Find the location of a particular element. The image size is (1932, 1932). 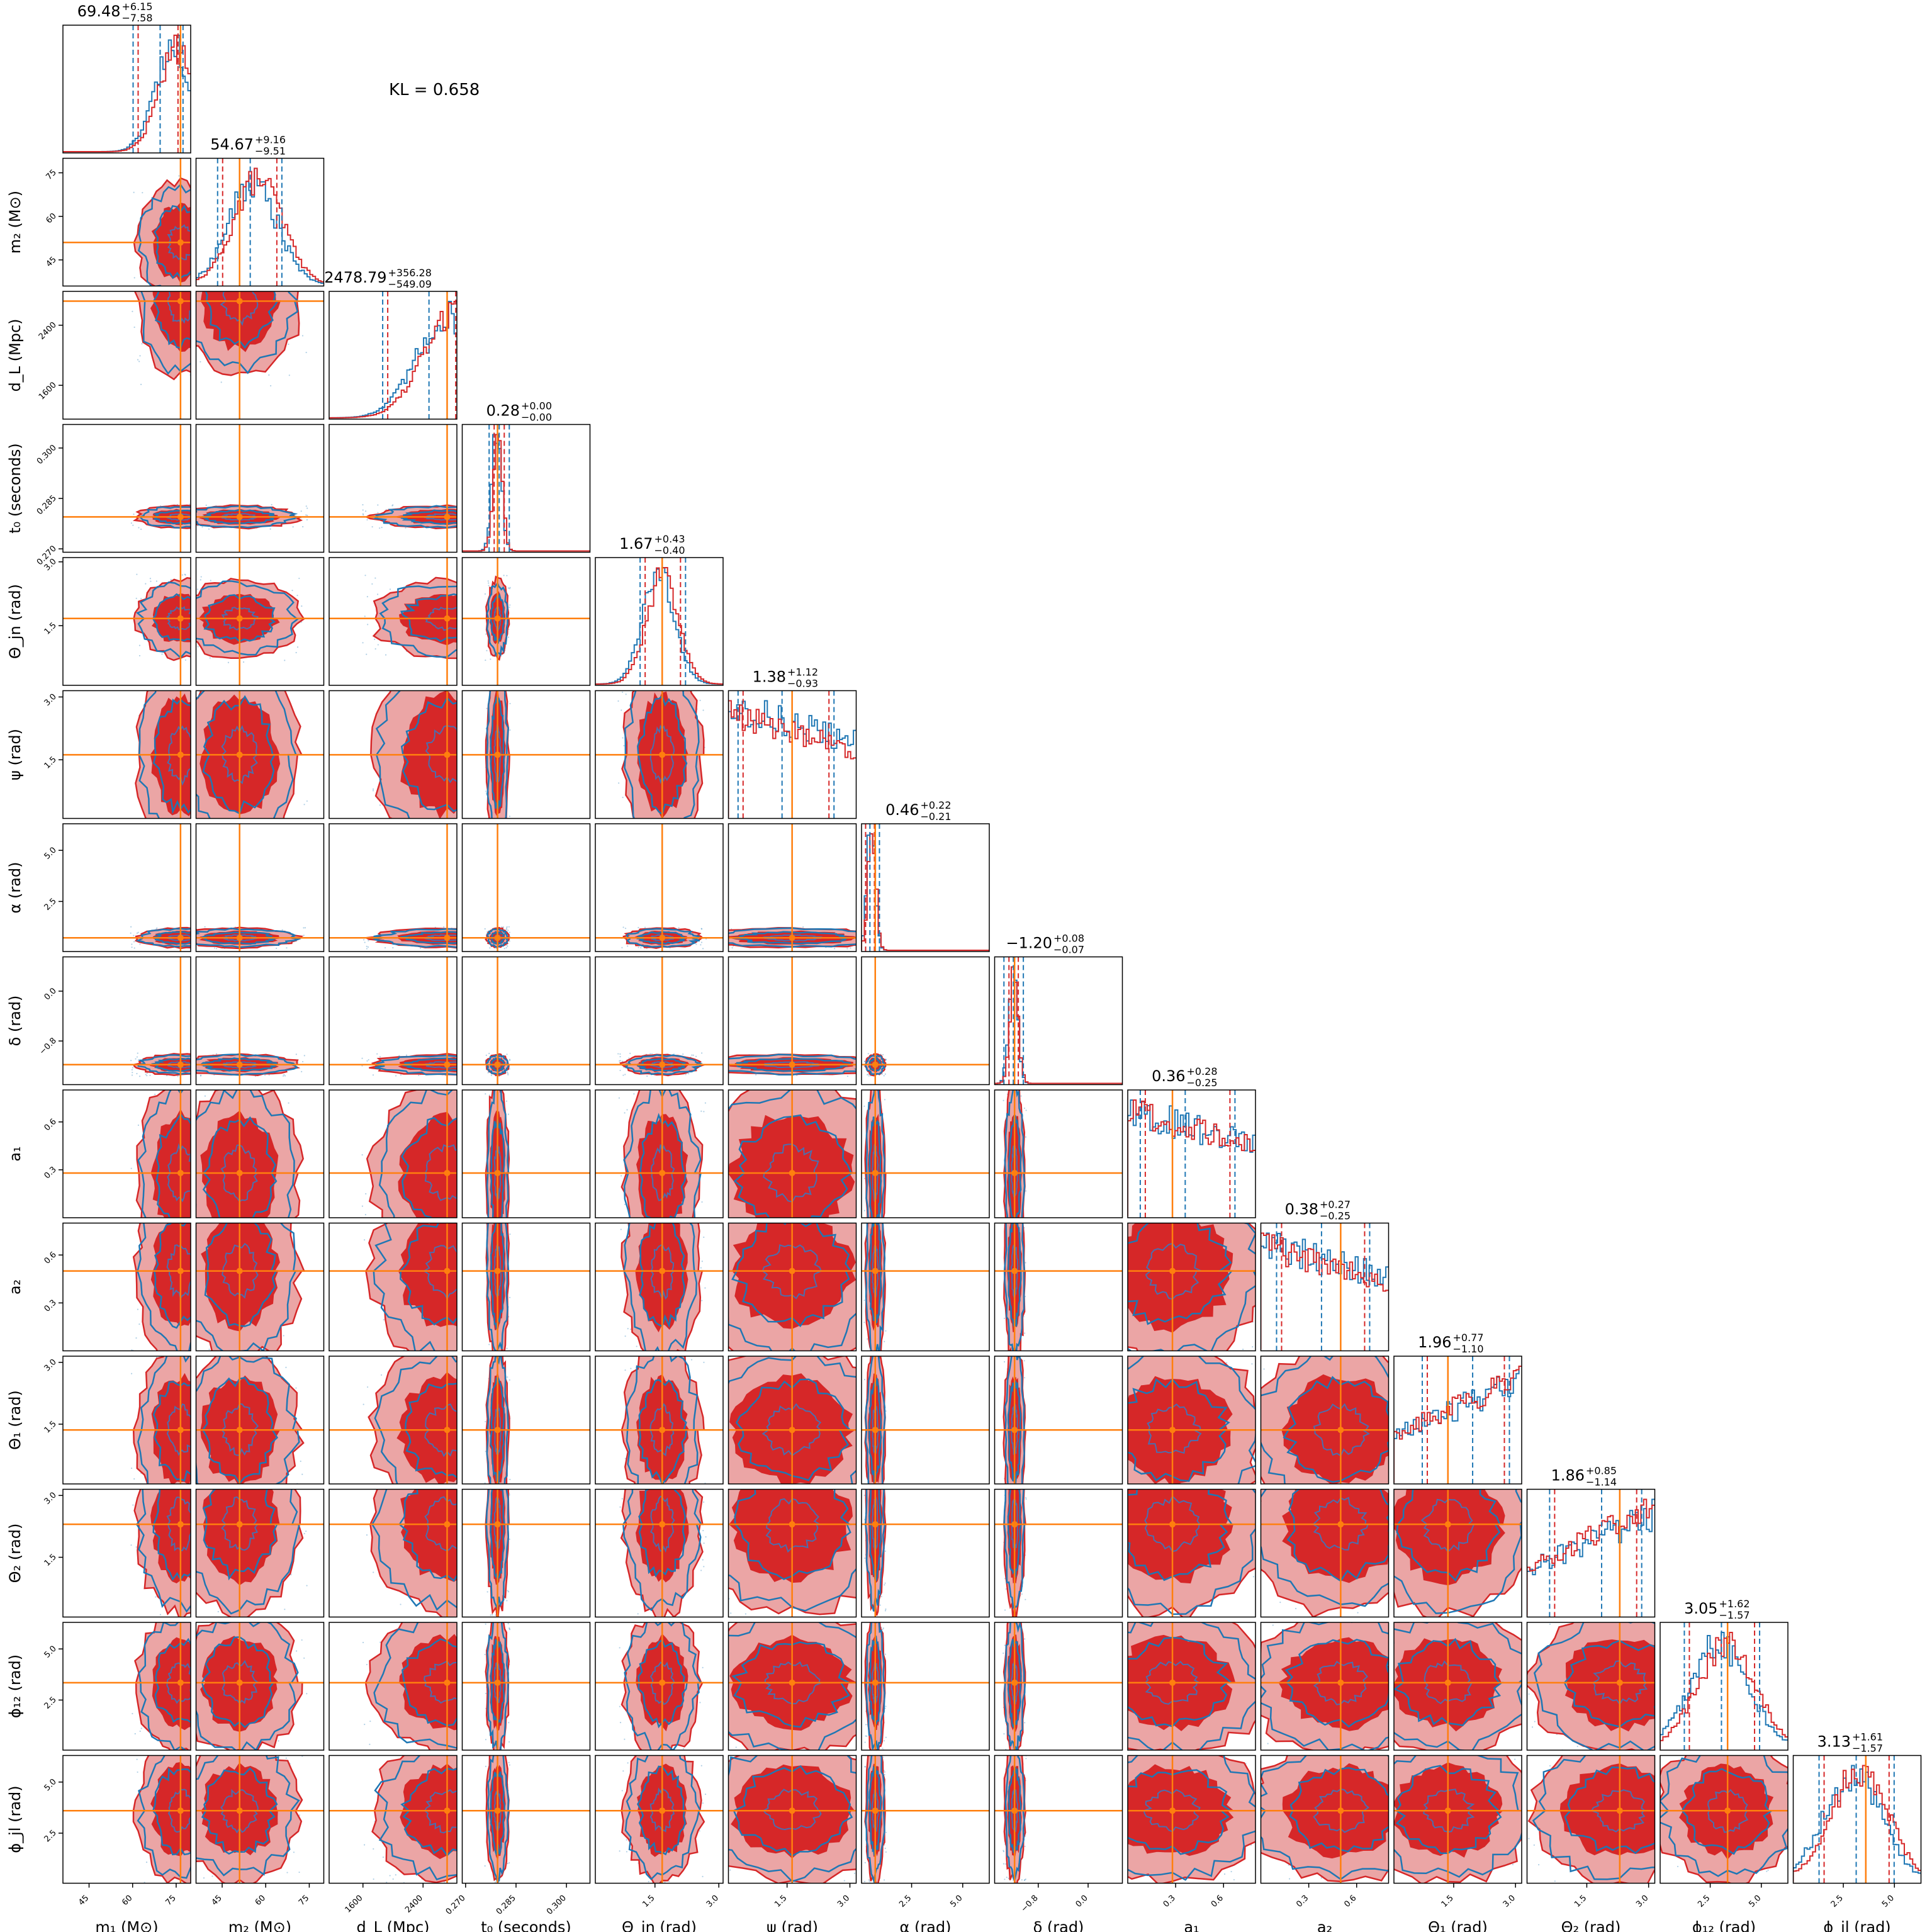

contour-panel-7-1: 2.55.0α (rad) is located at coordinates (98, 887).